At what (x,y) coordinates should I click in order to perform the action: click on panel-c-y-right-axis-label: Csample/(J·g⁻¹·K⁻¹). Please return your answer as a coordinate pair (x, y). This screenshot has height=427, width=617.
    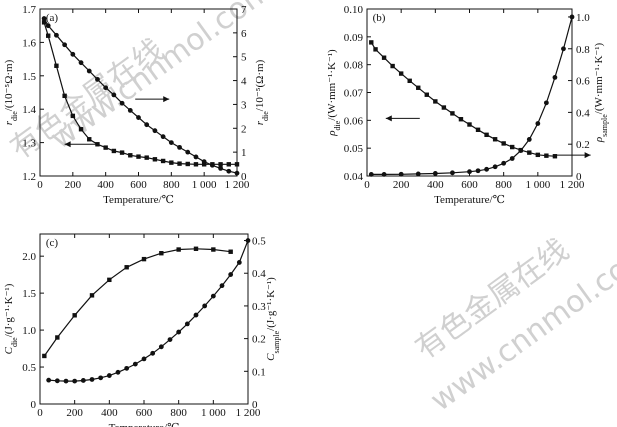
    Looking at the image, I should click on (273, 319).